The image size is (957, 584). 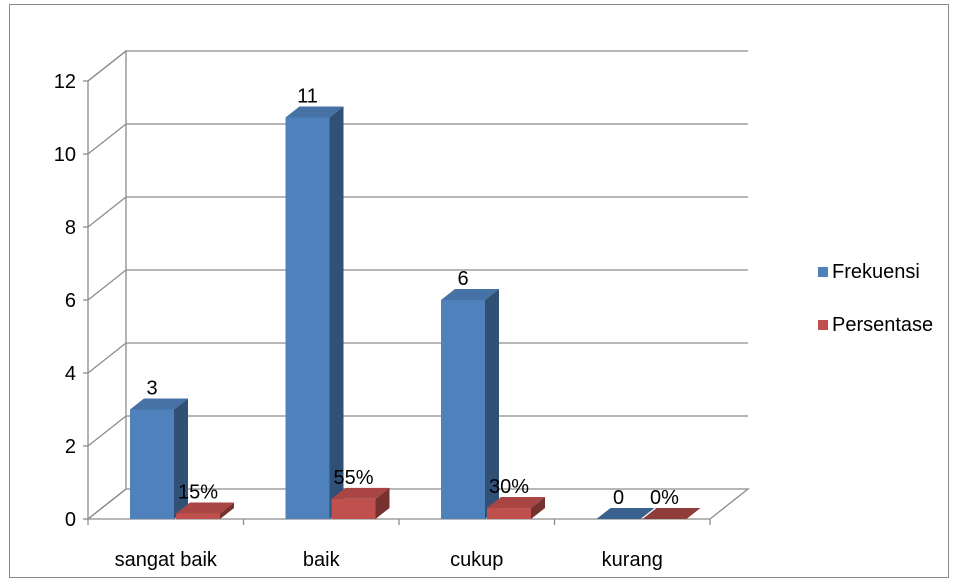 I want to click on x-tick-label: kurang, so click(x=632, y=560).